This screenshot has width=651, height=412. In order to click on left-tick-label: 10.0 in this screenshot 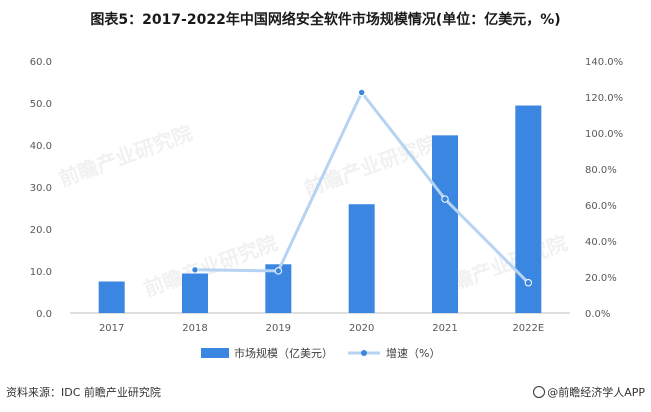, I will do `click(41, 272)`.